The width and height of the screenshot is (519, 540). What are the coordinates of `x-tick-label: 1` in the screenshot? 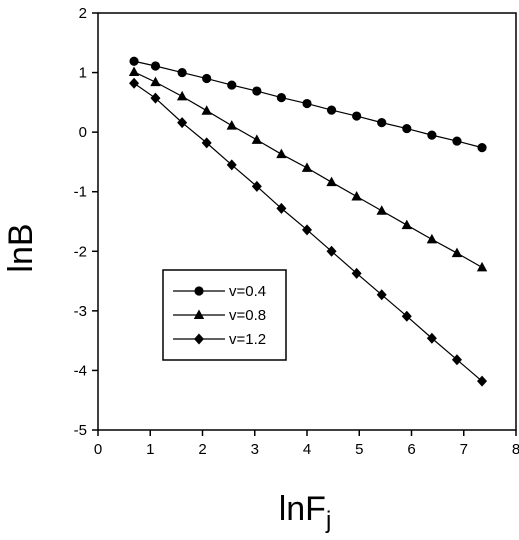 It's located at (150, 449).